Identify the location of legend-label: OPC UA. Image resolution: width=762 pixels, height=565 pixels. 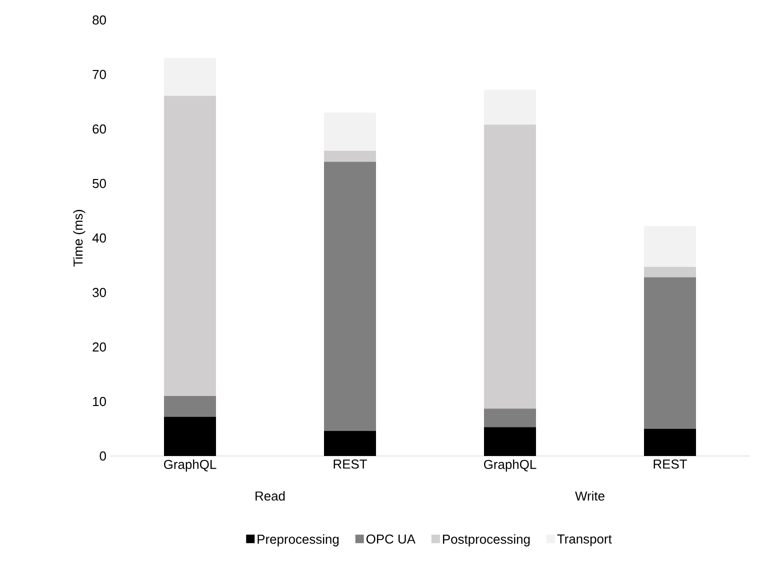
(391, 539).